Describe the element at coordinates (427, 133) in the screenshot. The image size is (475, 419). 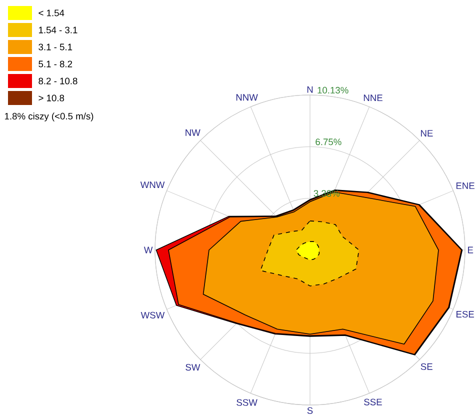
I see `spoke-label: NE` at that location.